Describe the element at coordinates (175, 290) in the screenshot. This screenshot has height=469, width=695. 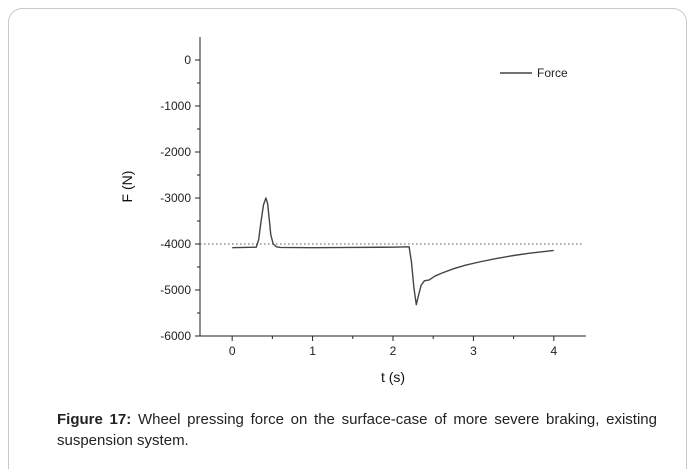
I see `y-tick-label: -5000` at that location.